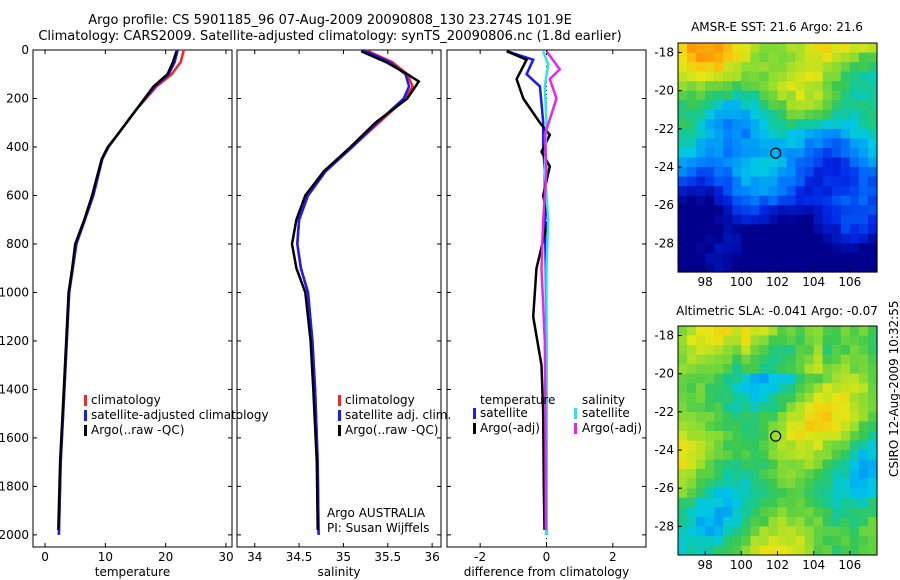 The width and height of the screenshot is (900, 580). Describe the element at coordinates (387, 557) in the screenshot. I see `x-tick-label: 35.5` at that location.